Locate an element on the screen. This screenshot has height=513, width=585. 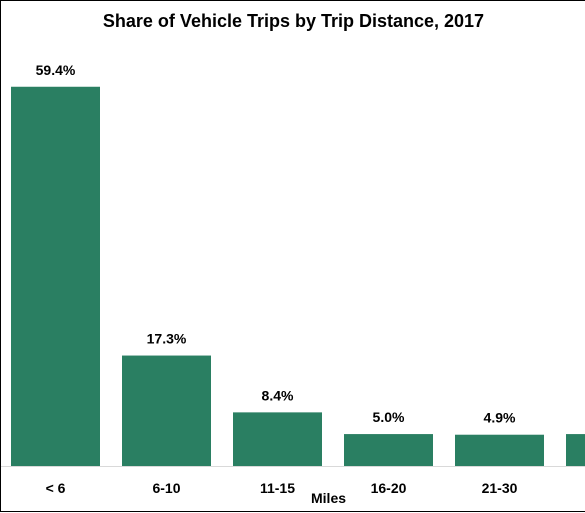
data-label-1: 59.4% is located at coordinates (56, 70).